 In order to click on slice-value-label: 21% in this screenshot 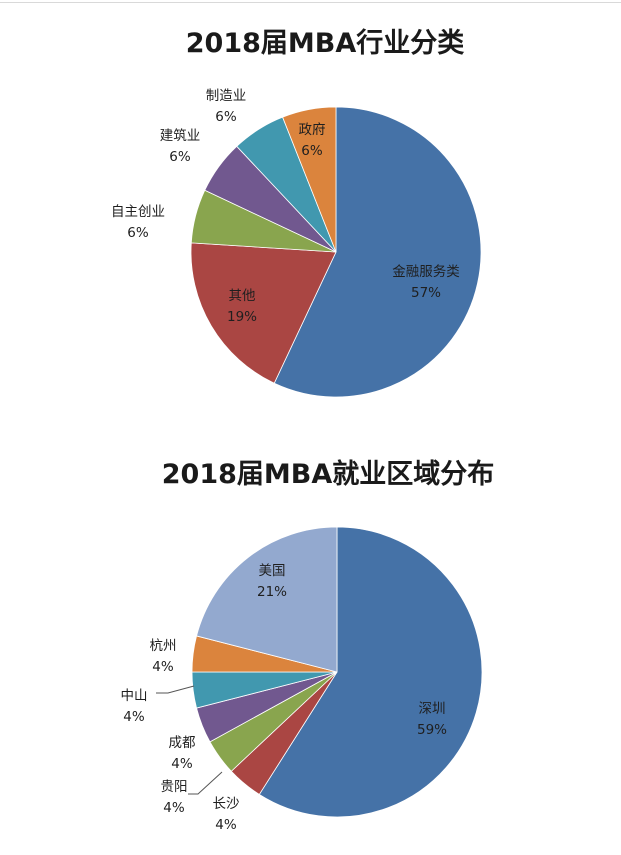, I will do `click(272, 592)`.